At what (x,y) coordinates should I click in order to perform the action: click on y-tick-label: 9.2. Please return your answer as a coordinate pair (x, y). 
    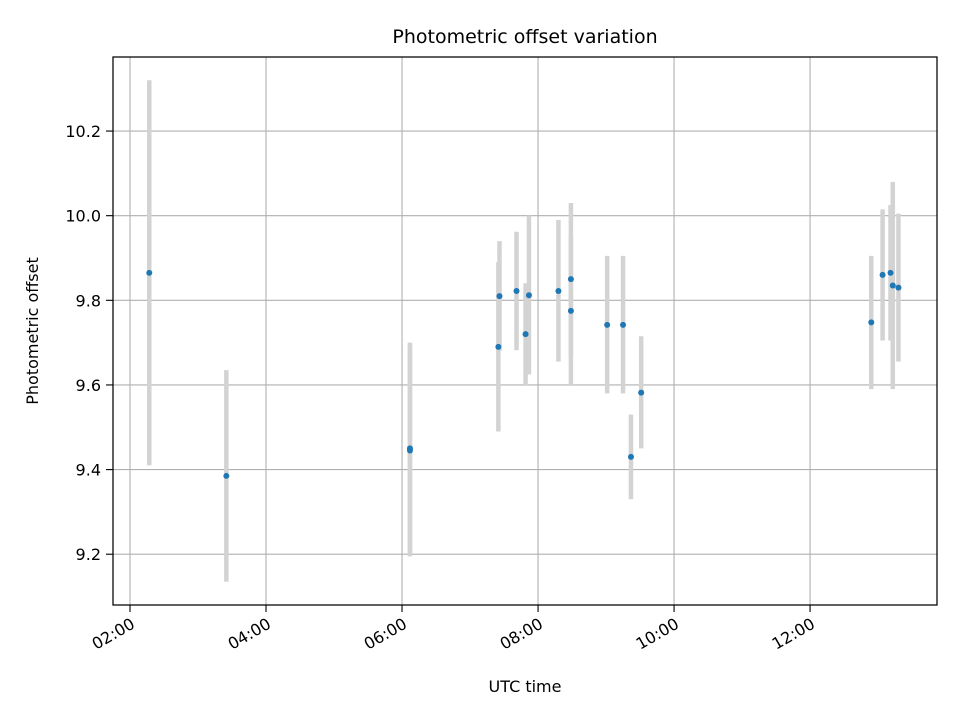
    Looking at the image, I should click on (88, 554).